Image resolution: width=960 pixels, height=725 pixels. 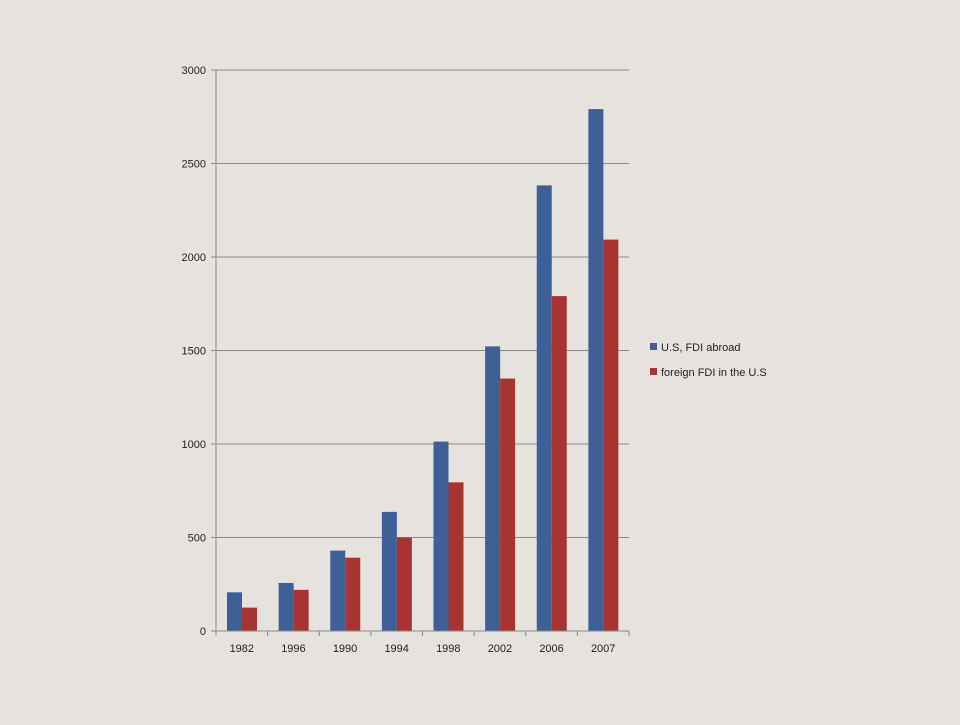 What do you see at coordinates (194, 352) in the screenshot?
I see `y-tick-label: 1500` at bounding box center [194, 352].